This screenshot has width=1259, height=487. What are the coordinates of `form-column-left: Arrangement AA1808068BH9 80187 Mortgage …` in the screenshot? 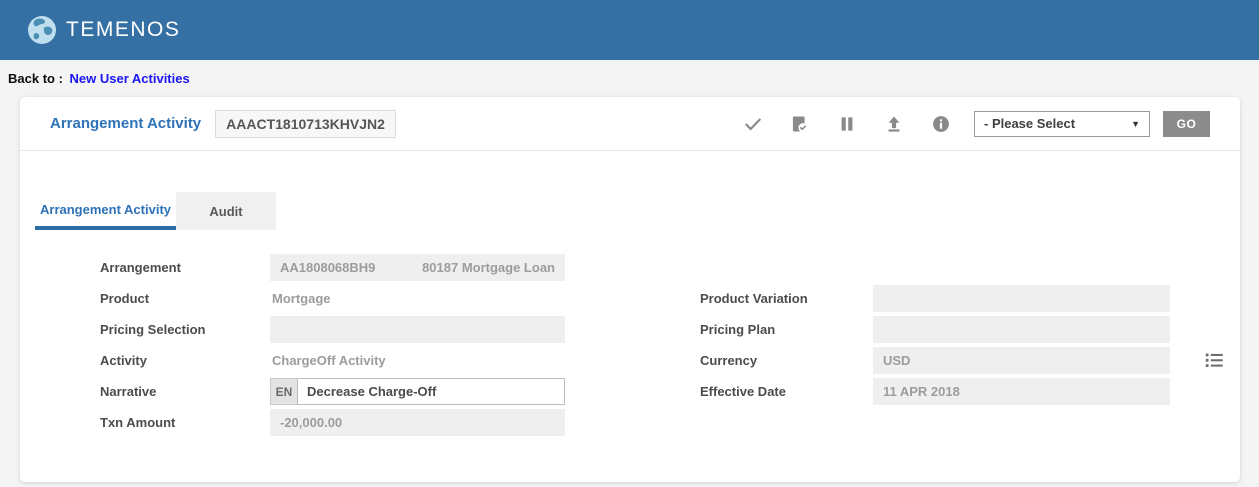 It's located at (332, 347).